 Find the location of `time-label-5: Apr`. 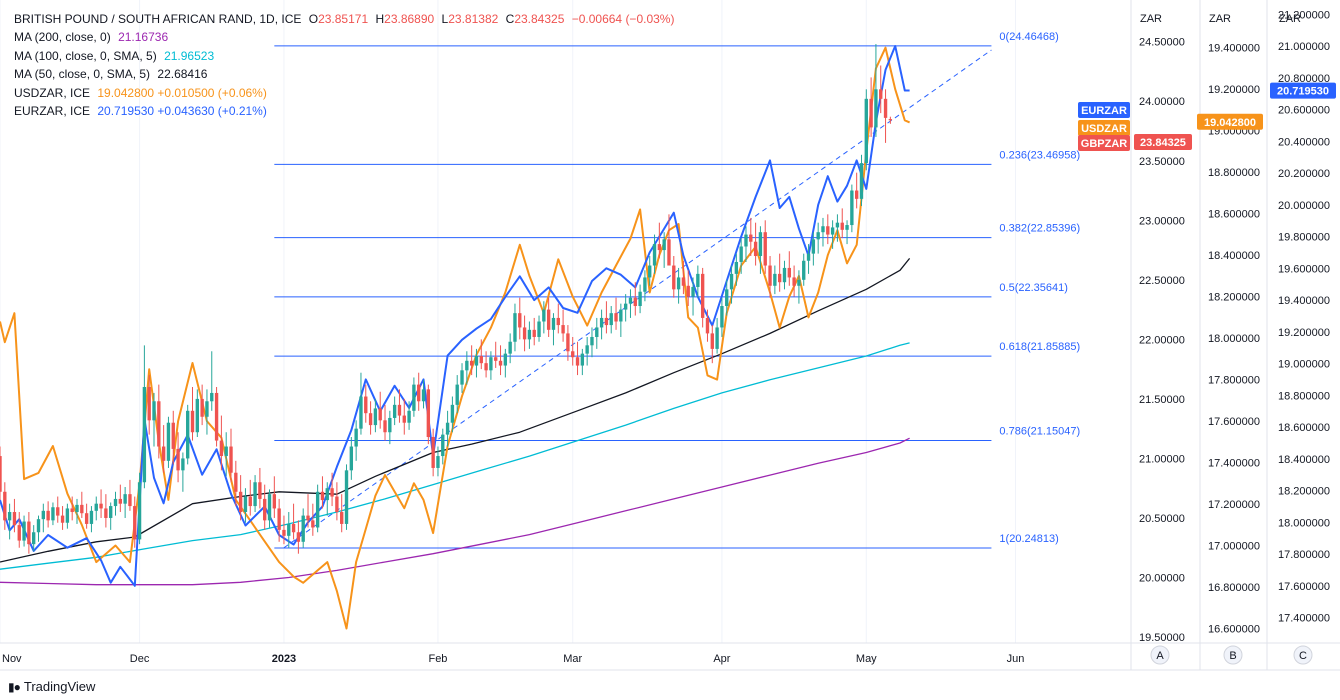

time-label-5: Apr is located at coordinates (721, 659).